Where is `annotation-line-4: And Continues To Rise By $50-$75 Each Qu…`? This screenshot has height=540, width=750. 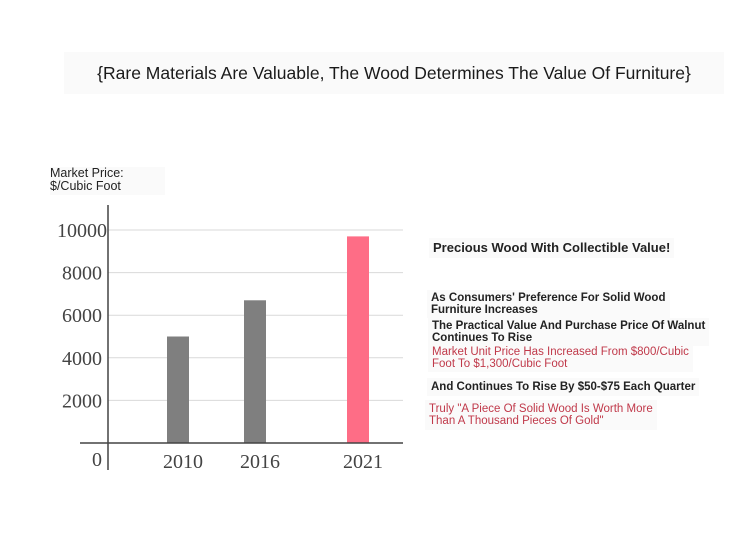
annotation-line-4: And Continues To Rise By $50-$75 Each Qu… is located at coordinates (563, 387).